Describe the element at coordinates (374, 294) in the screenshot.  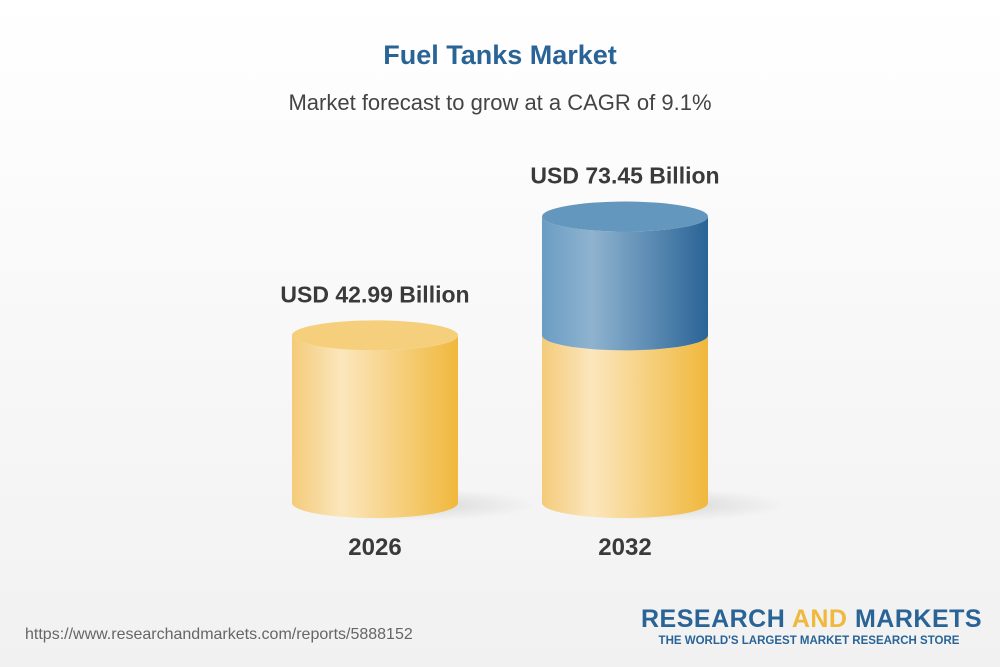
I see `data-label: USD 42.99 Billion` at that location.